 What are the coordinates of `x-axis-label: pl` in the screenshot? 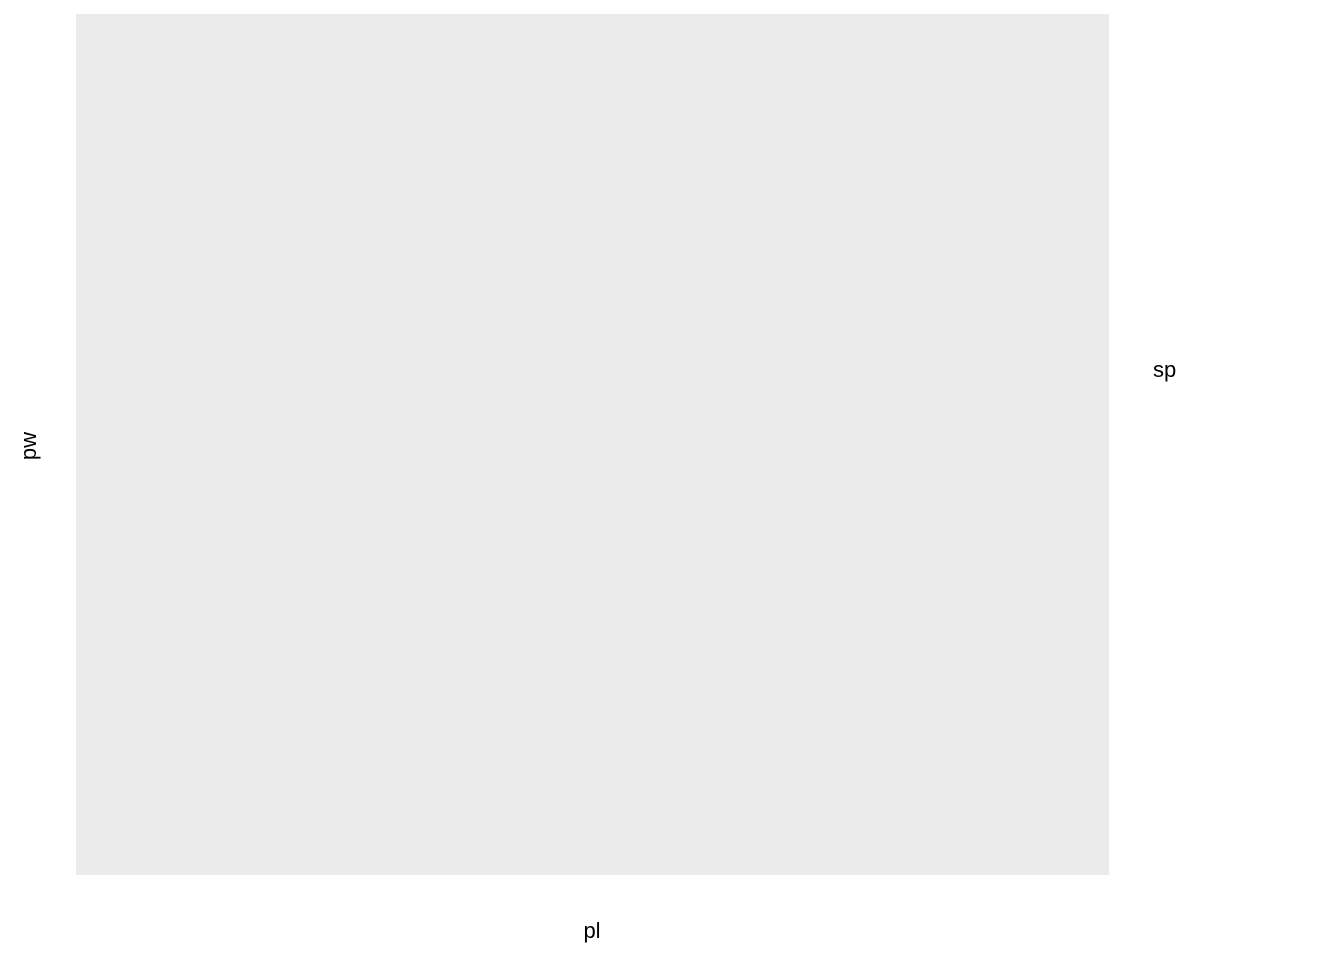 It's located at (591, 930).